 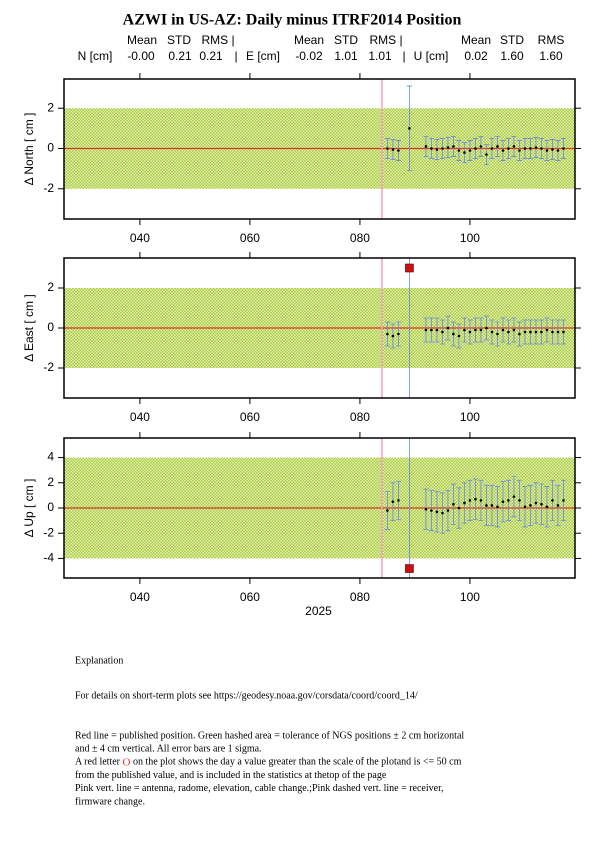 What do you see at coordinates (29, 327) in the screenshot?
I see `y-axis-label: Δ East [ cm ]` at bounding box center [29, 327].